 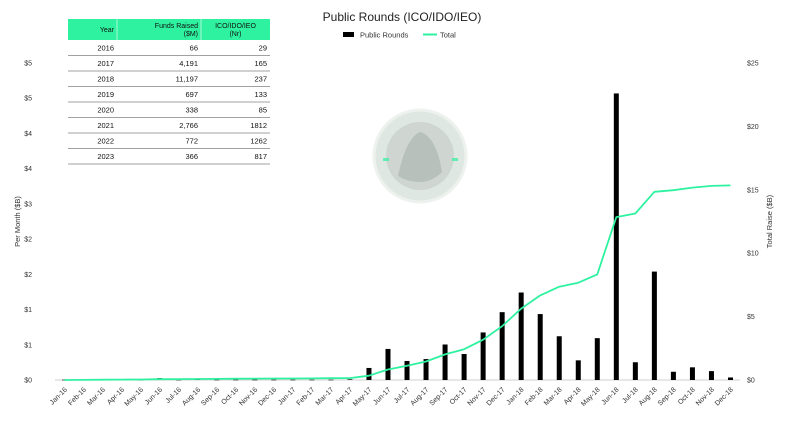 I want to click on table-cell: 2023, so click(x=105, y=156).